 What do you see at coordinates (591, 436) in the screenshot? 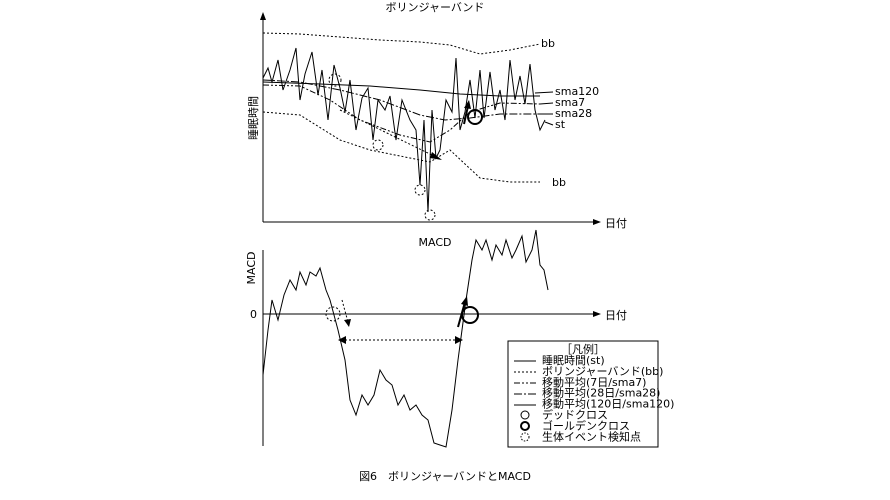
I see `legend-item: 生体イベント検知点` at bounding box center [591, 436].